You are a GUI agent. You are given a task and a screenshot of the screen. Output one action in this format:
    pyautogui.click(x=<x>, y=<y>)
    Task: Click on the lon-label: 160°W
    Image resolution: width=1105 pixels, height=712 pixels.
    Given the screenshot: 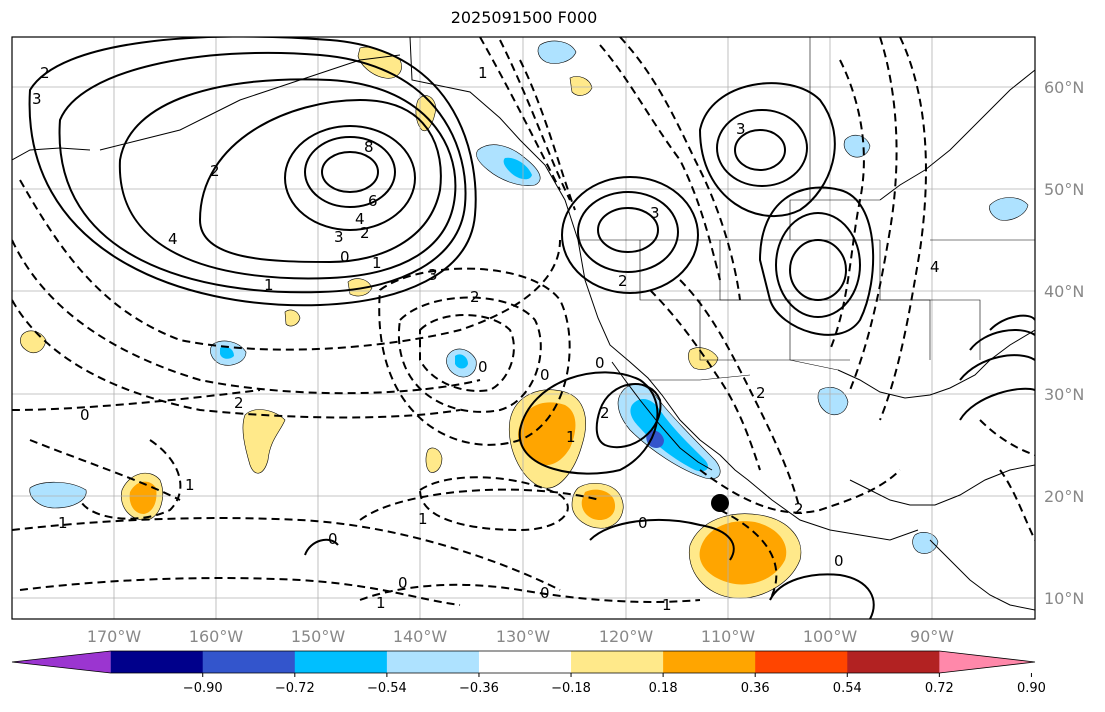 What is the action you would take?
    pyautogui.click(x=216, y=636)
    